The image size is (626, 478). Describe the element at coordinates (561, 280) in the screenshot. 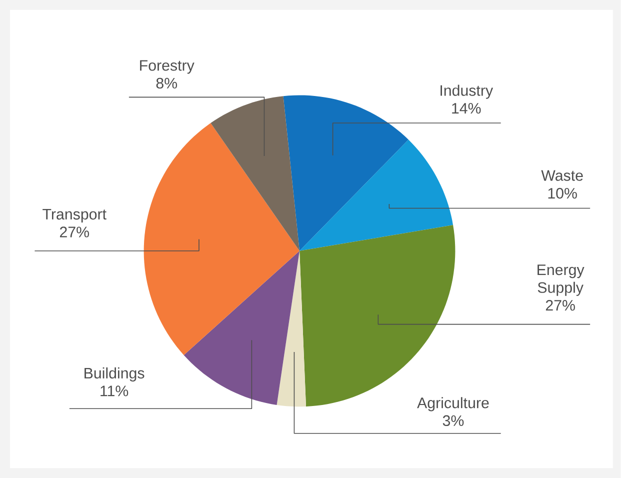

I see `slice-label: Energy Supply` at that location.